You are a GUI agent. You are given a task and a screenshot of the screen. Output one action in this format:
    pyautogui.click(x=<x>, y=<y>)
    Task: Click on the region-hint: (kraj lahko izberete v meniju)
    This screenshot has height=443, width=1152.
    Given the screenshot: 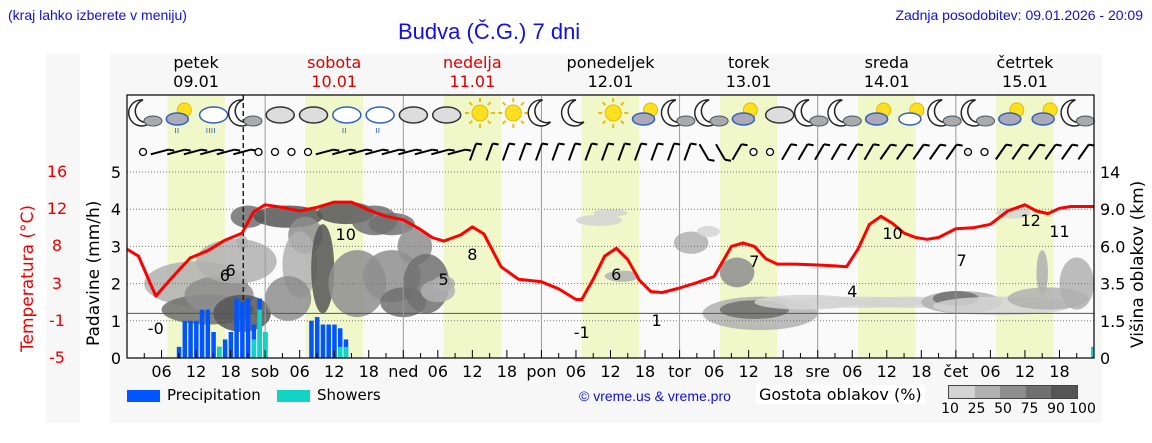 What is the action you would take?
    pyautogui.click(x=97, y=15)
    